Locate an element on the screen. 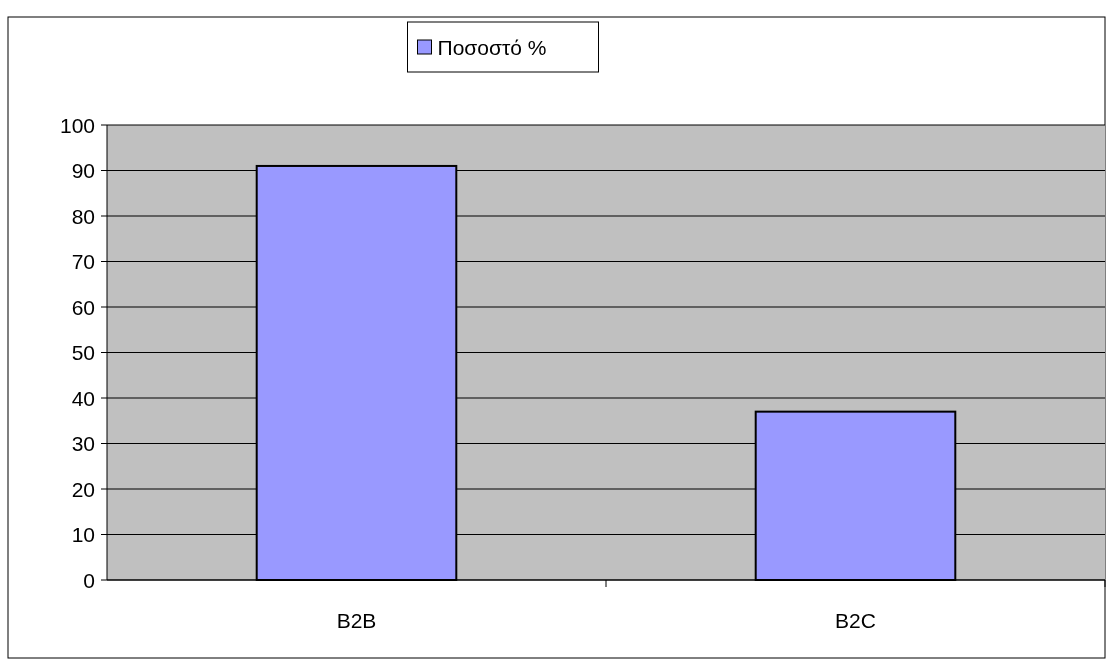 This screenshot has width=1113, height=669. y-tick-label: 70 is located at coordinates (83, 261).